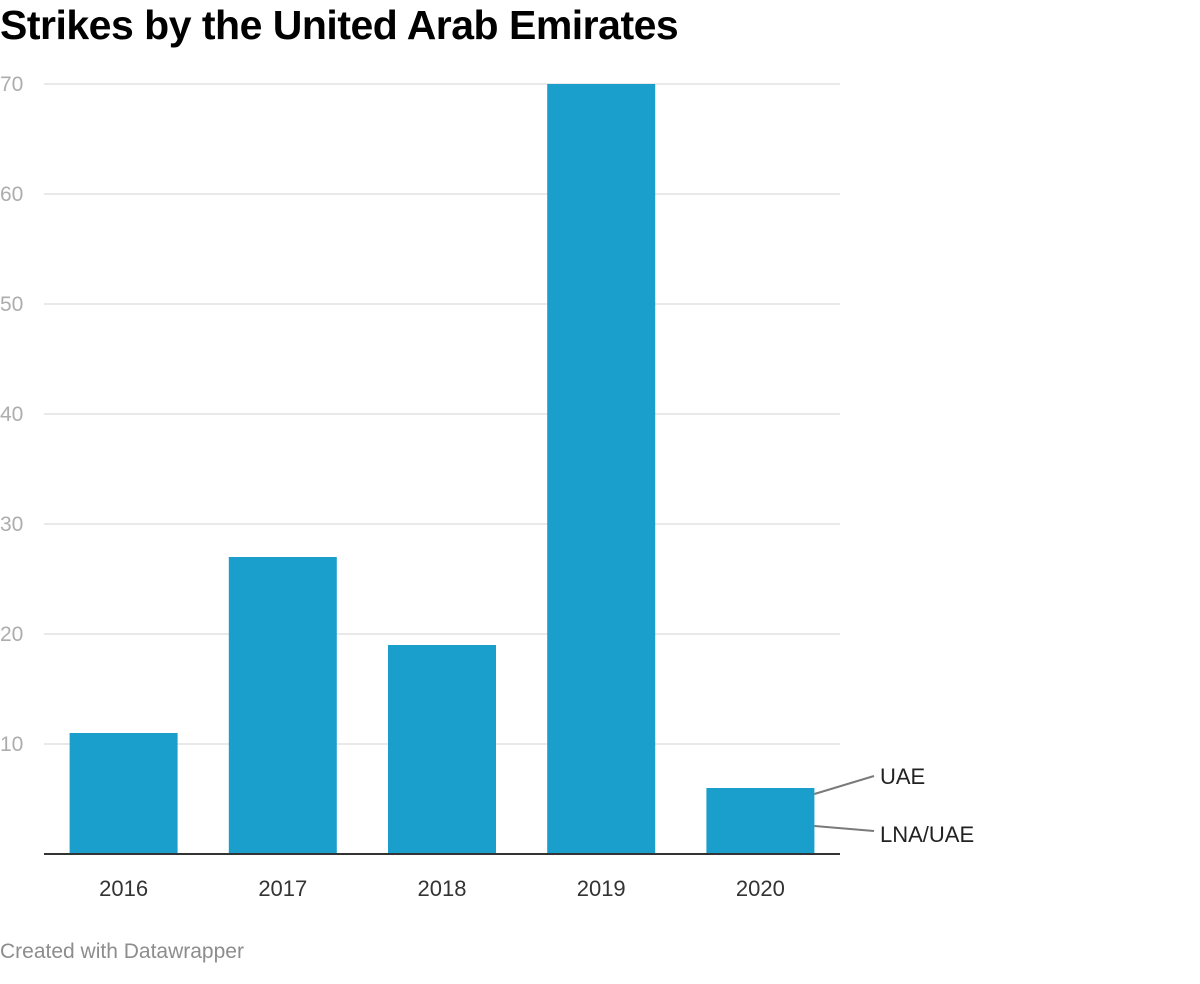 This screenshot has height=984, width=1200. I want to click on y-axis-ticks: 10 20 30 40 50 60 70, so click(11, 414).